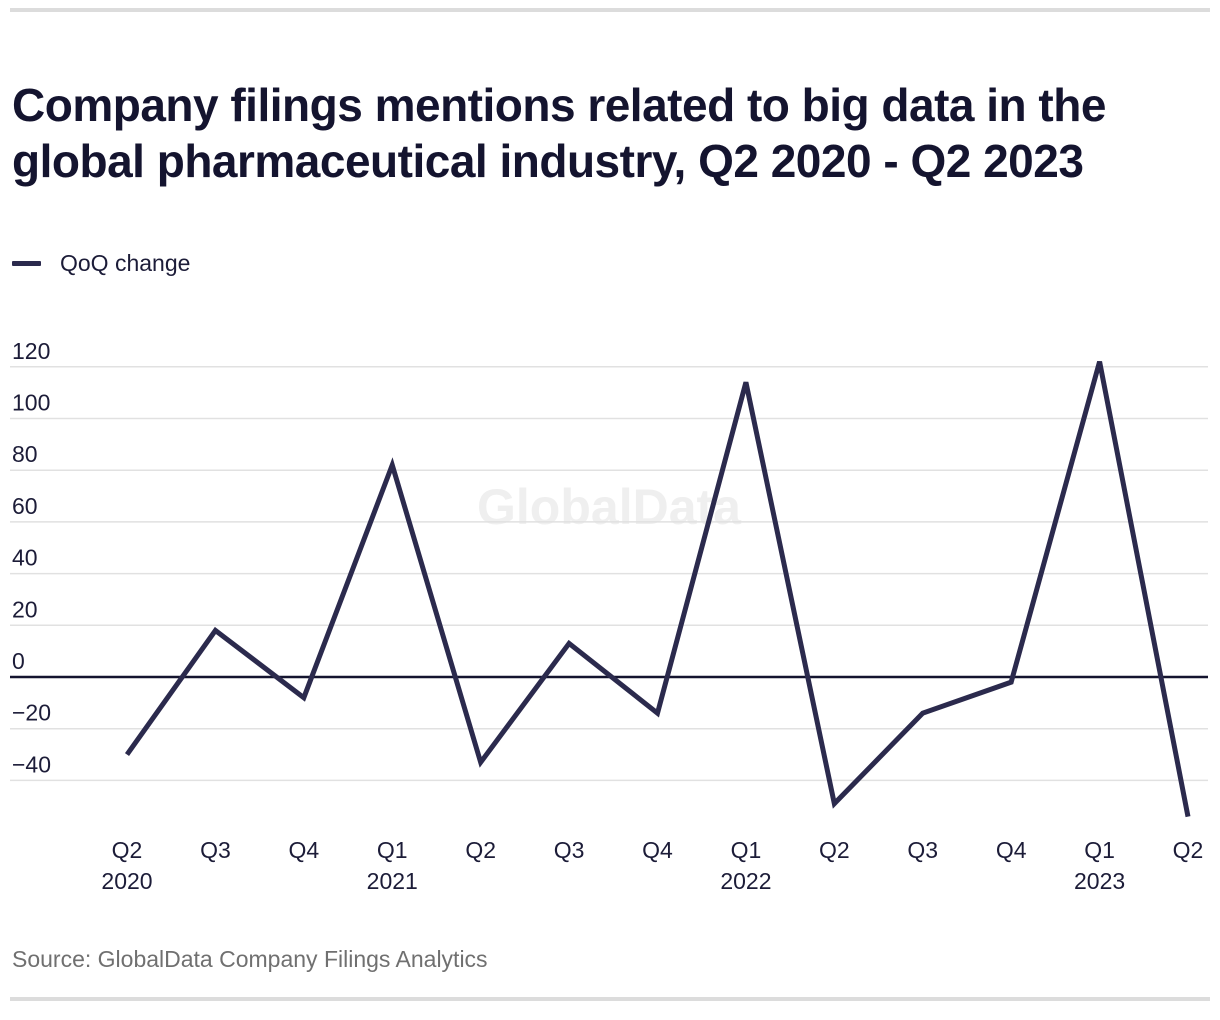 The width and height of the screenshot is (1220, 1020). I want to click on legend-line-swatch, so click(26, 263).